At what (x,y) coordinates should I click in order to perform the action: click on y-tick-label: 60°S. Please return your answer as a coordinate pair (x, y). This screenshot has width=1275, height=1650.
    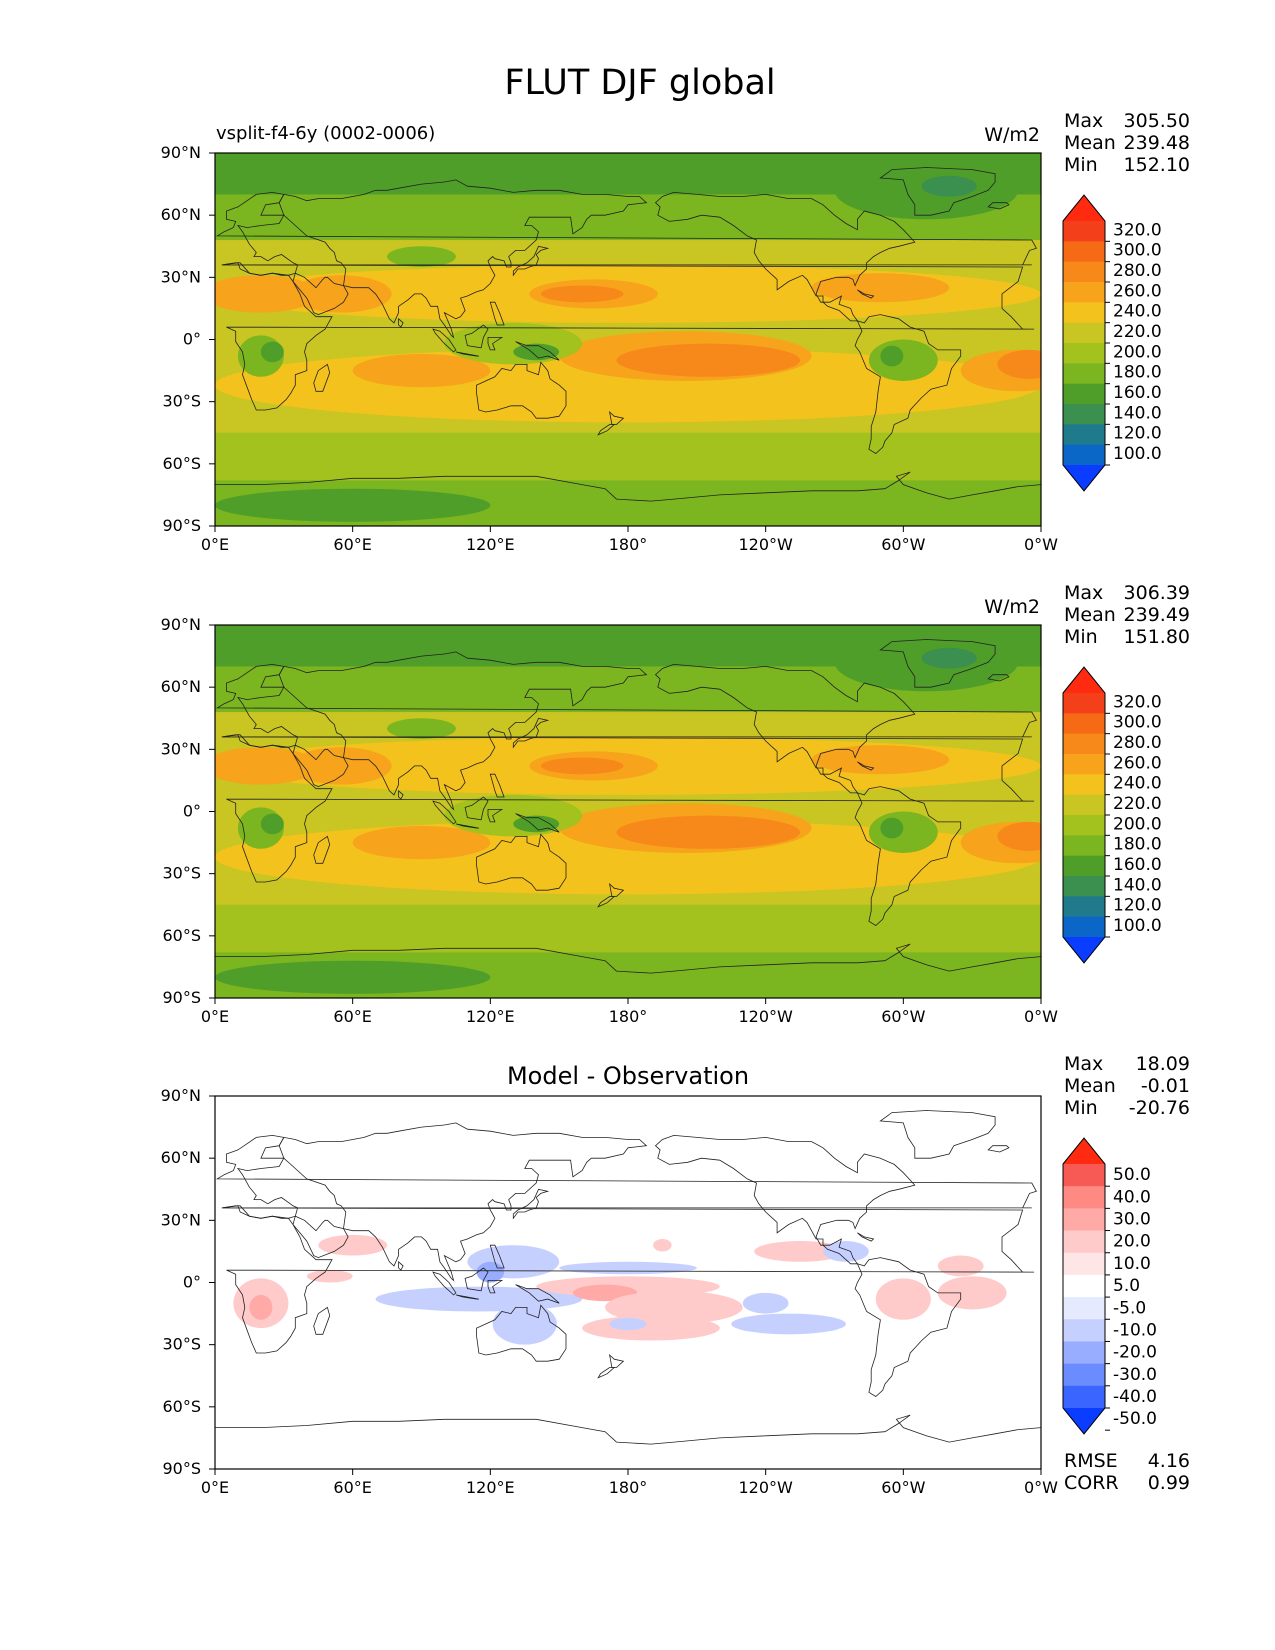
    Looking at the image, I should click on (181, 935).